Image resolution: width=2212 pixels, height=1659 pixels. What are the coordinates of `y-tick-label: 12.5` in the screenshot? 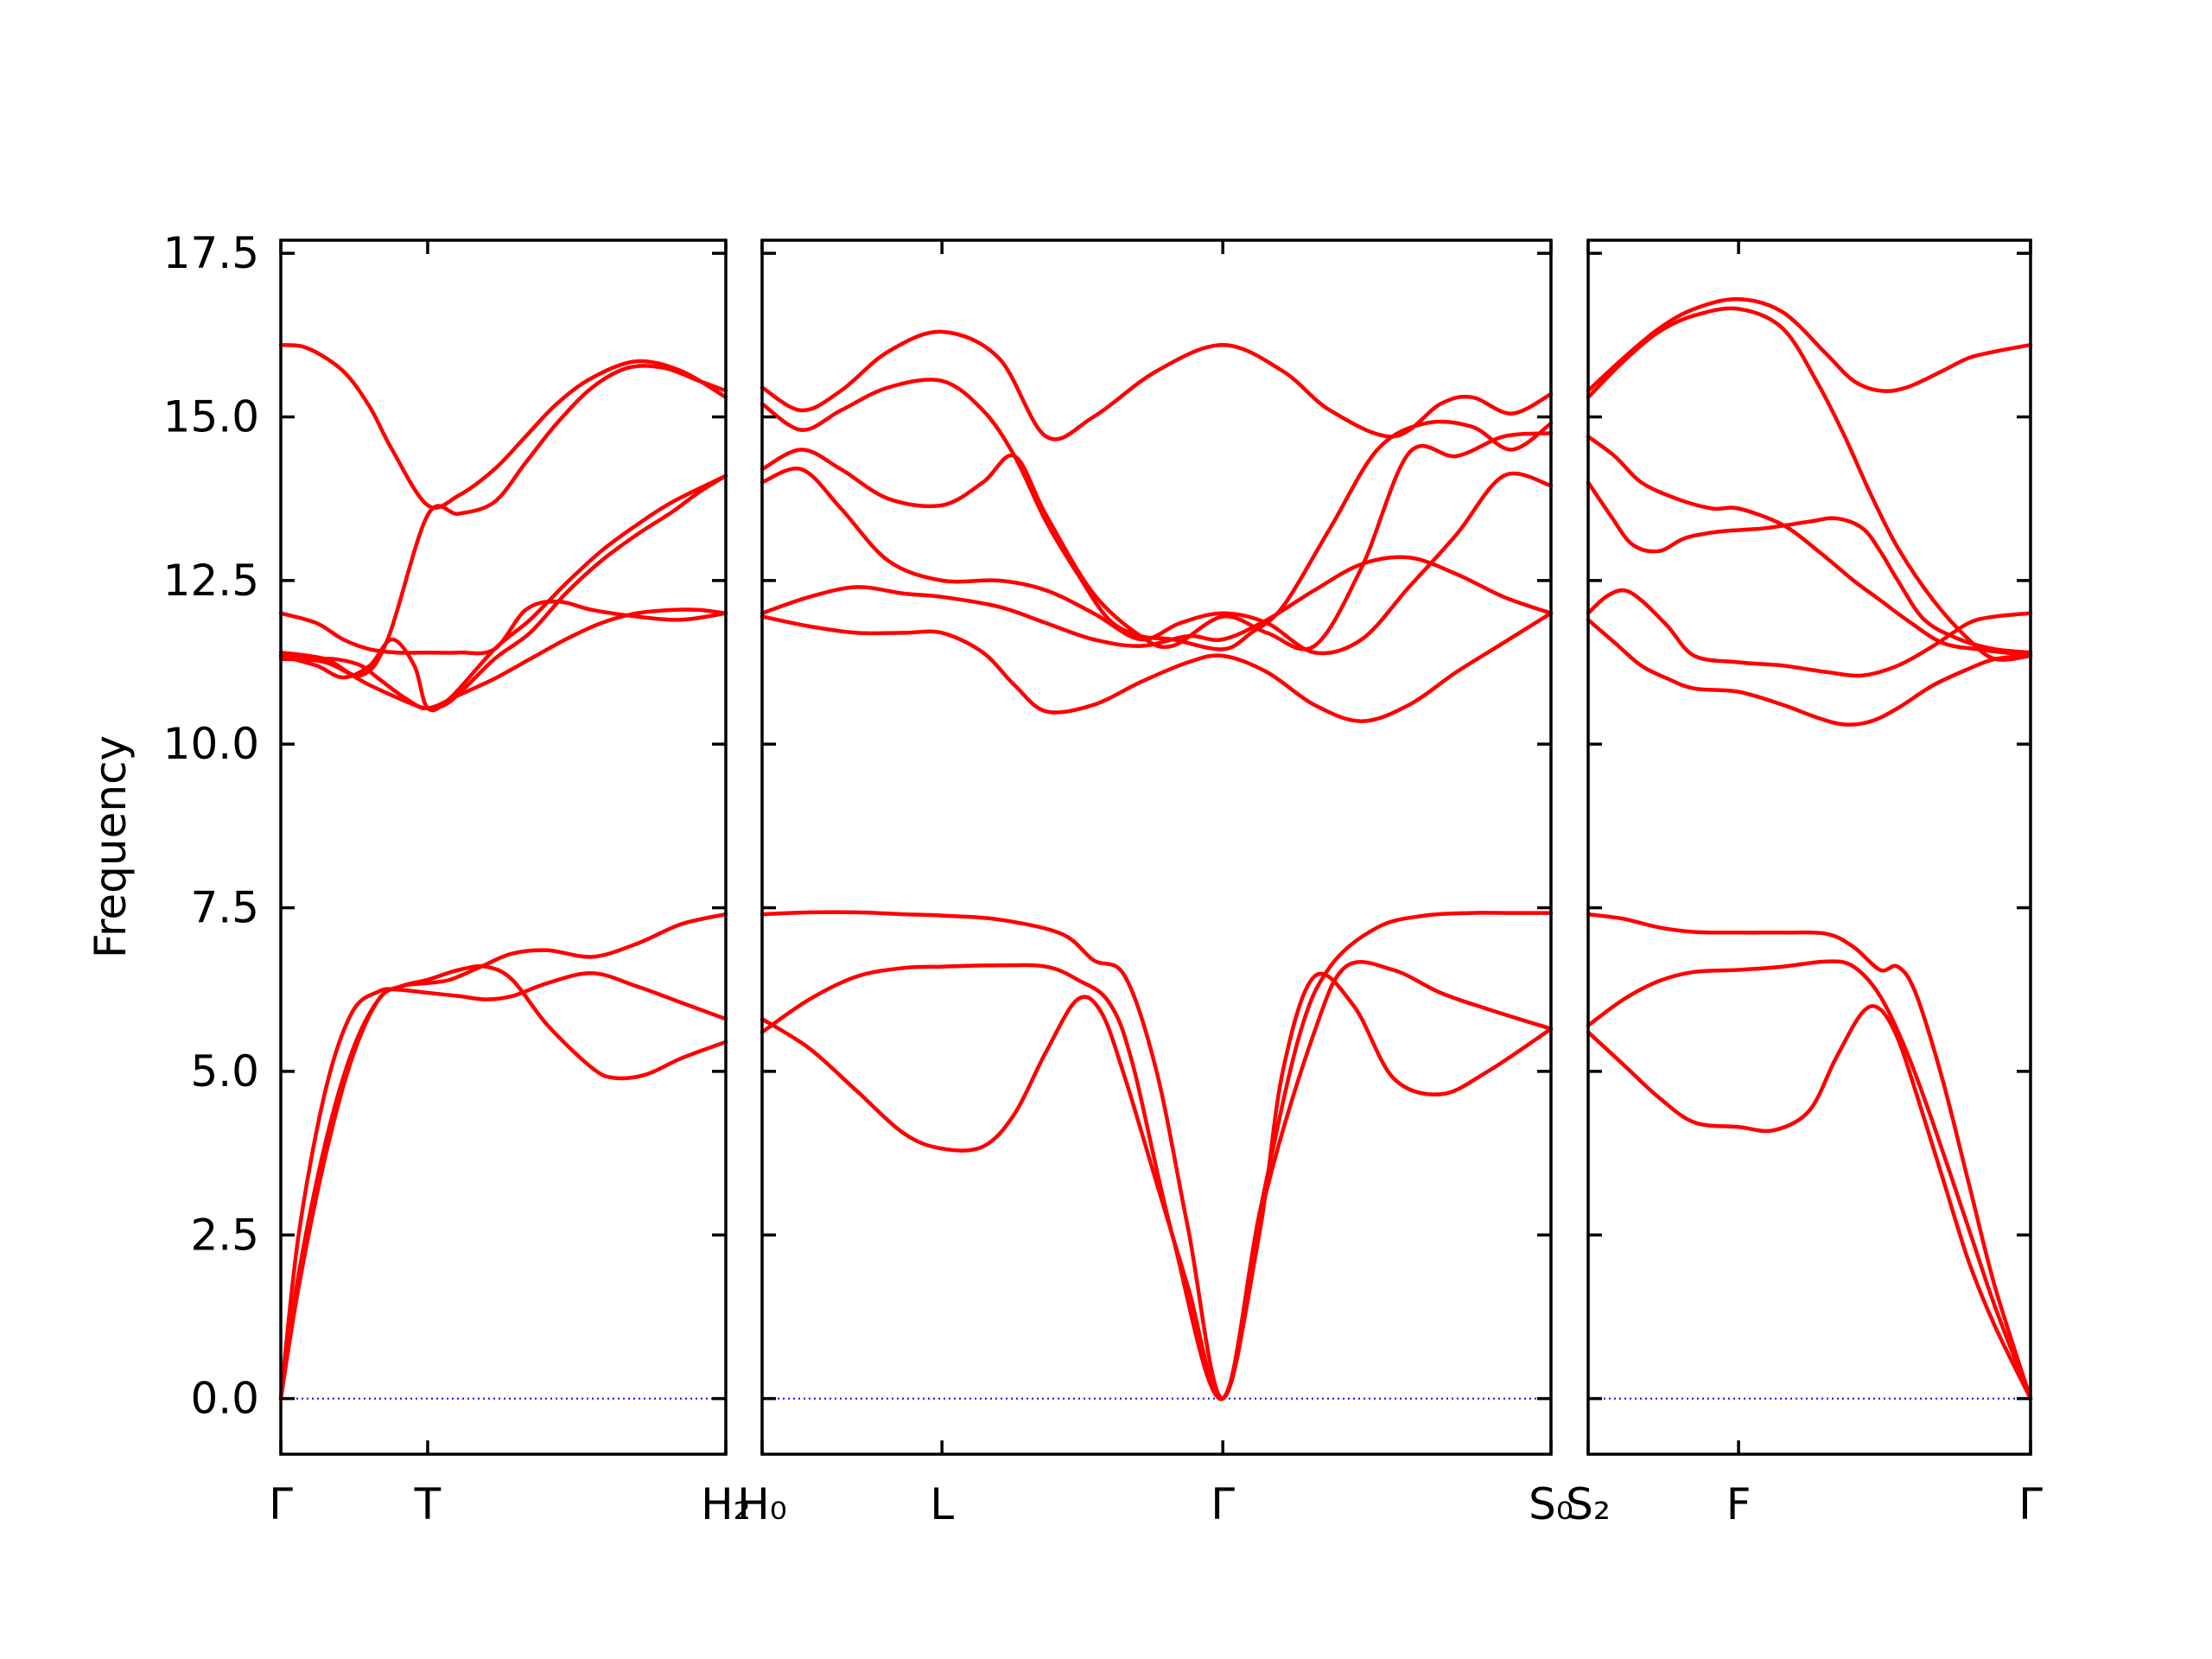 It's located at (211, 581).